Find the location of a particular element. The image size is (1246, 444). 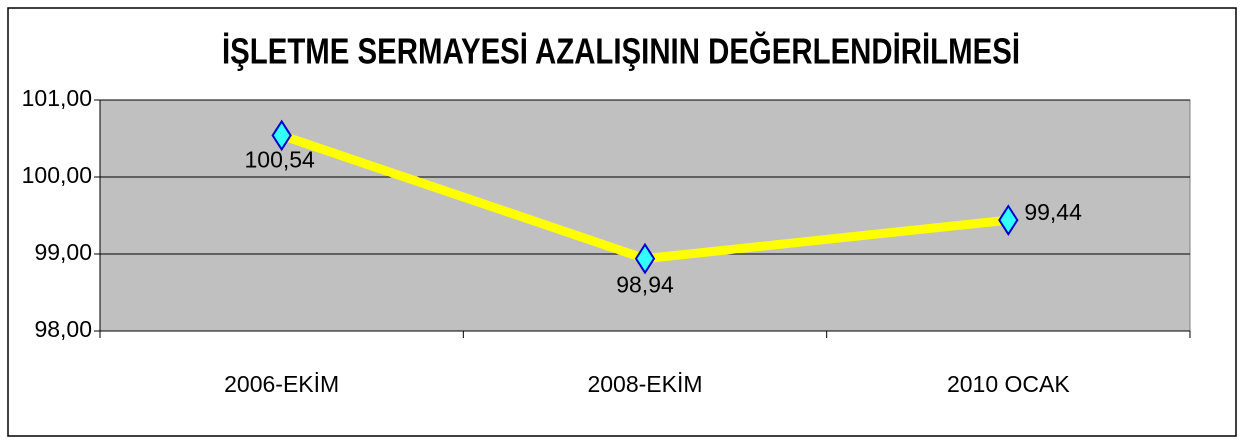

x-tick-label: 2006-EKİM is located at coordinates (281, 384).